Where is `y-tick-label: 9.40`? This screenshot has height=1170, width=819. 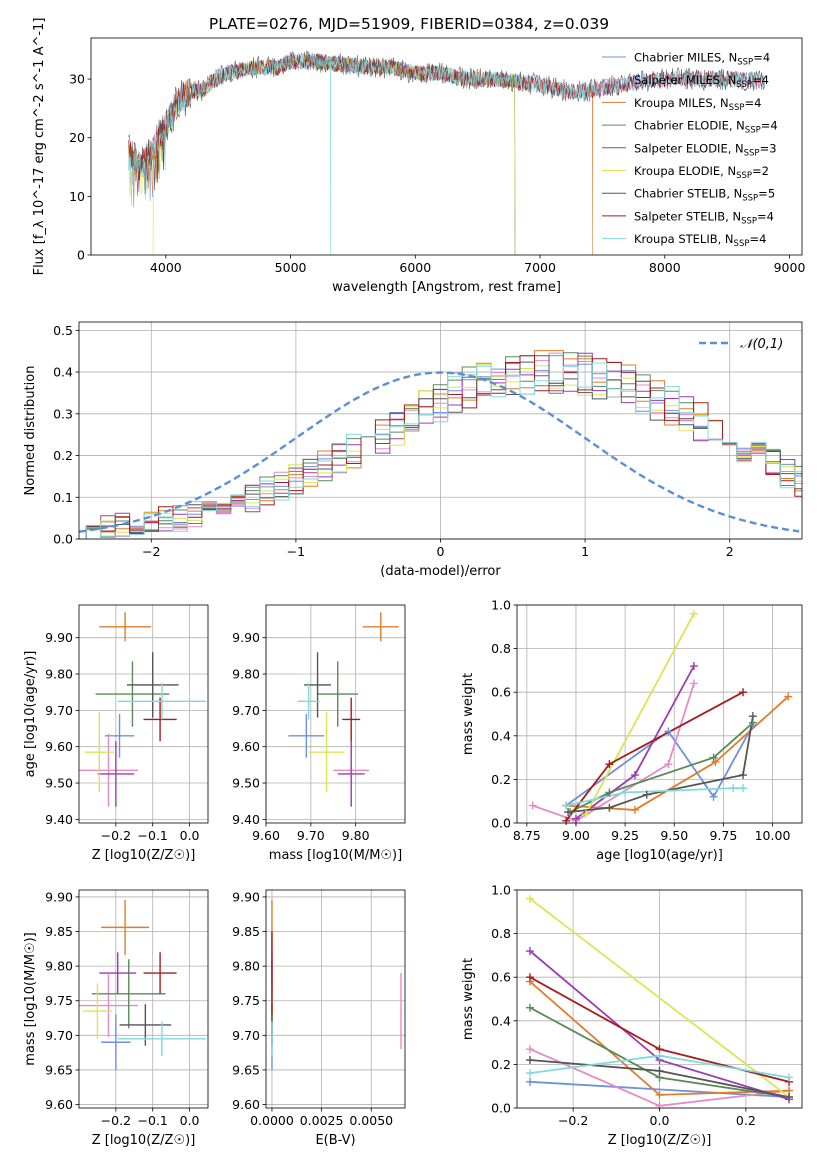
y-tick-label: 9.40 is located at coordinates (246, 819).